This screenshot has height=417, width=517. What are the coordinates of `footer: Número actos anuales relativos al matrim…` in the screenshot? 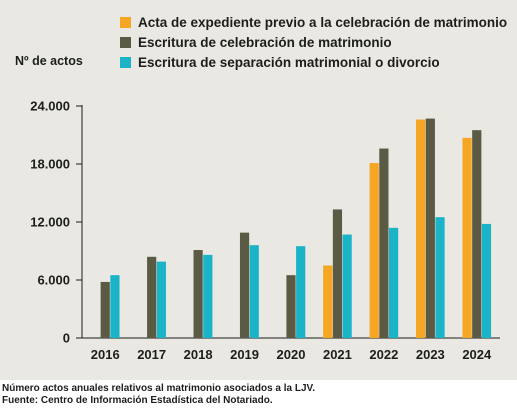 It's located at (158, 395).